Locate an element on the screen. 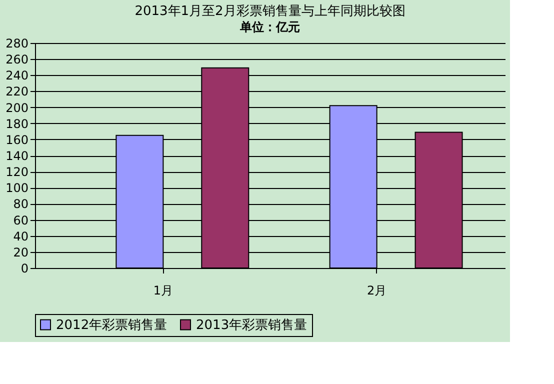  y-tick-label: 140 is located at coordinates (17, 156).